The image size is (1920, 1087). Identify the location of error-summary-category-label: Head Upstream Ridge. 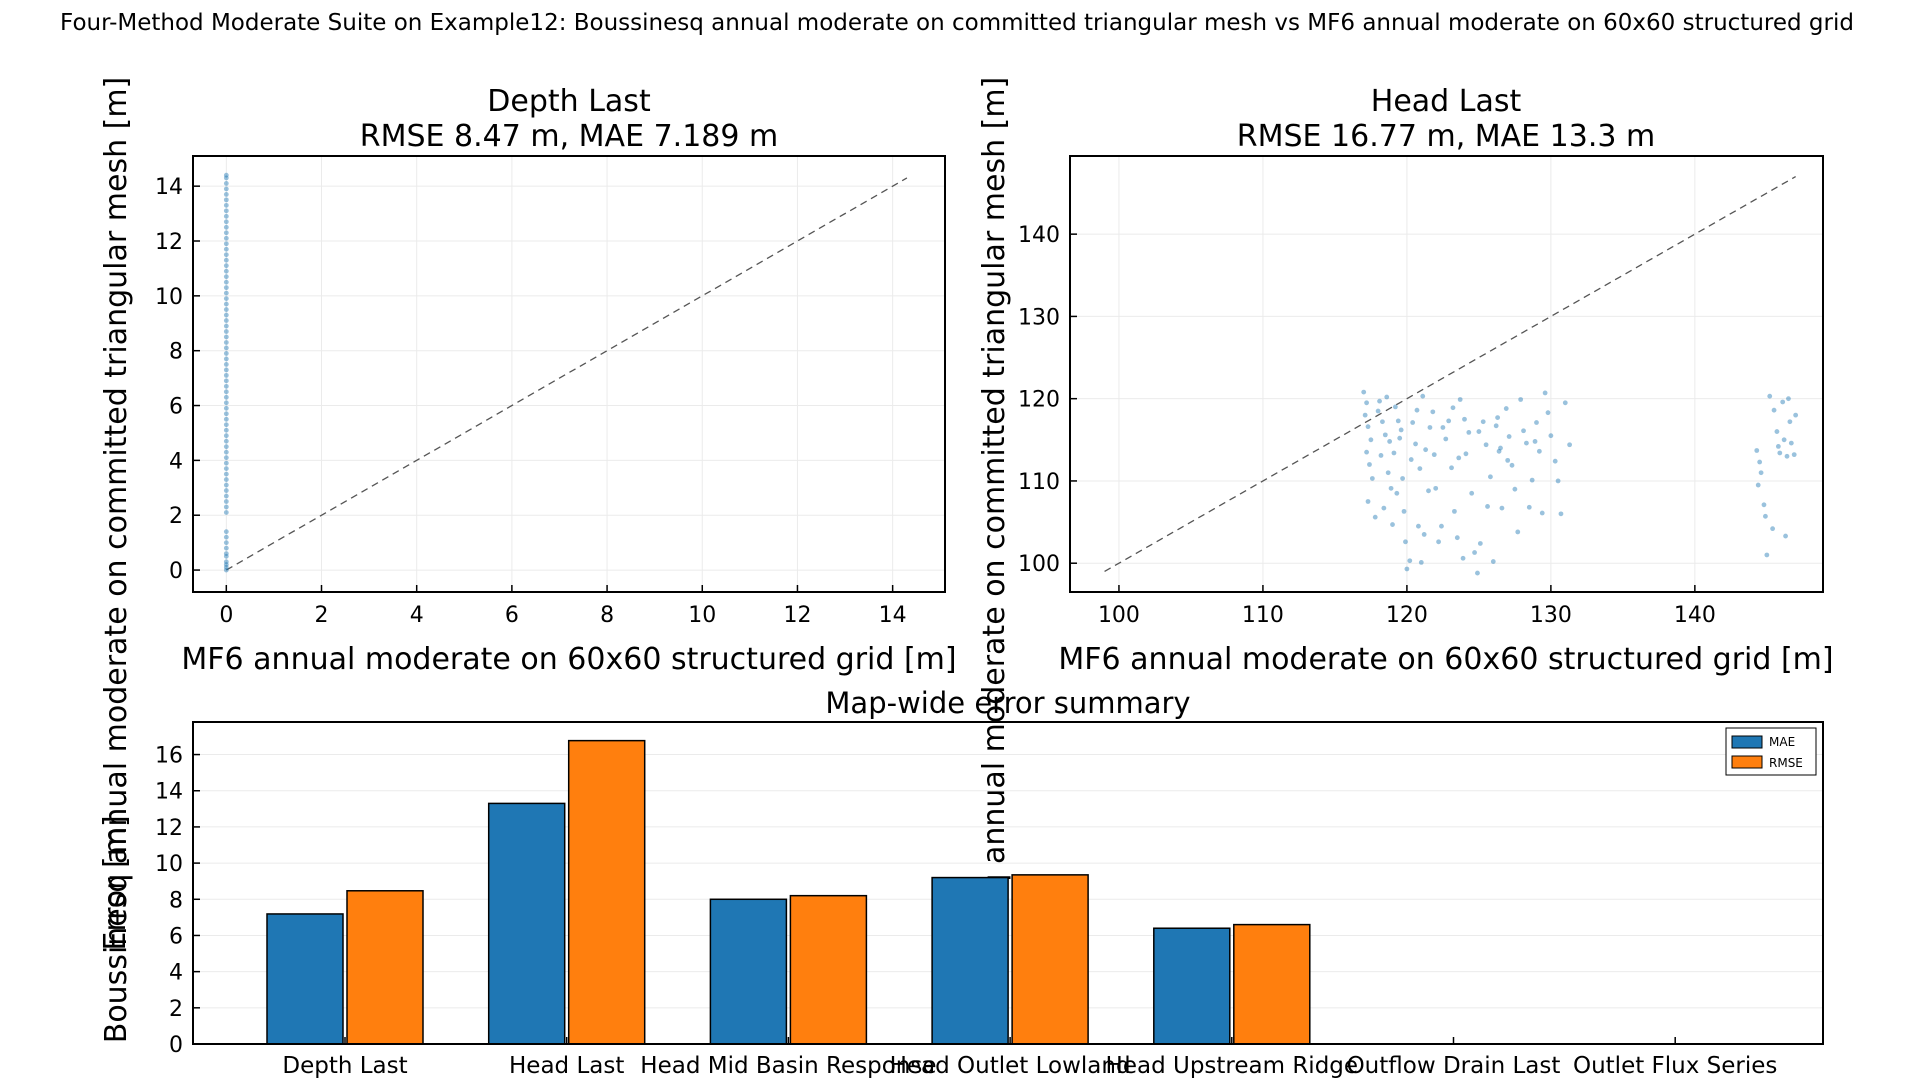
(1232, 1066).